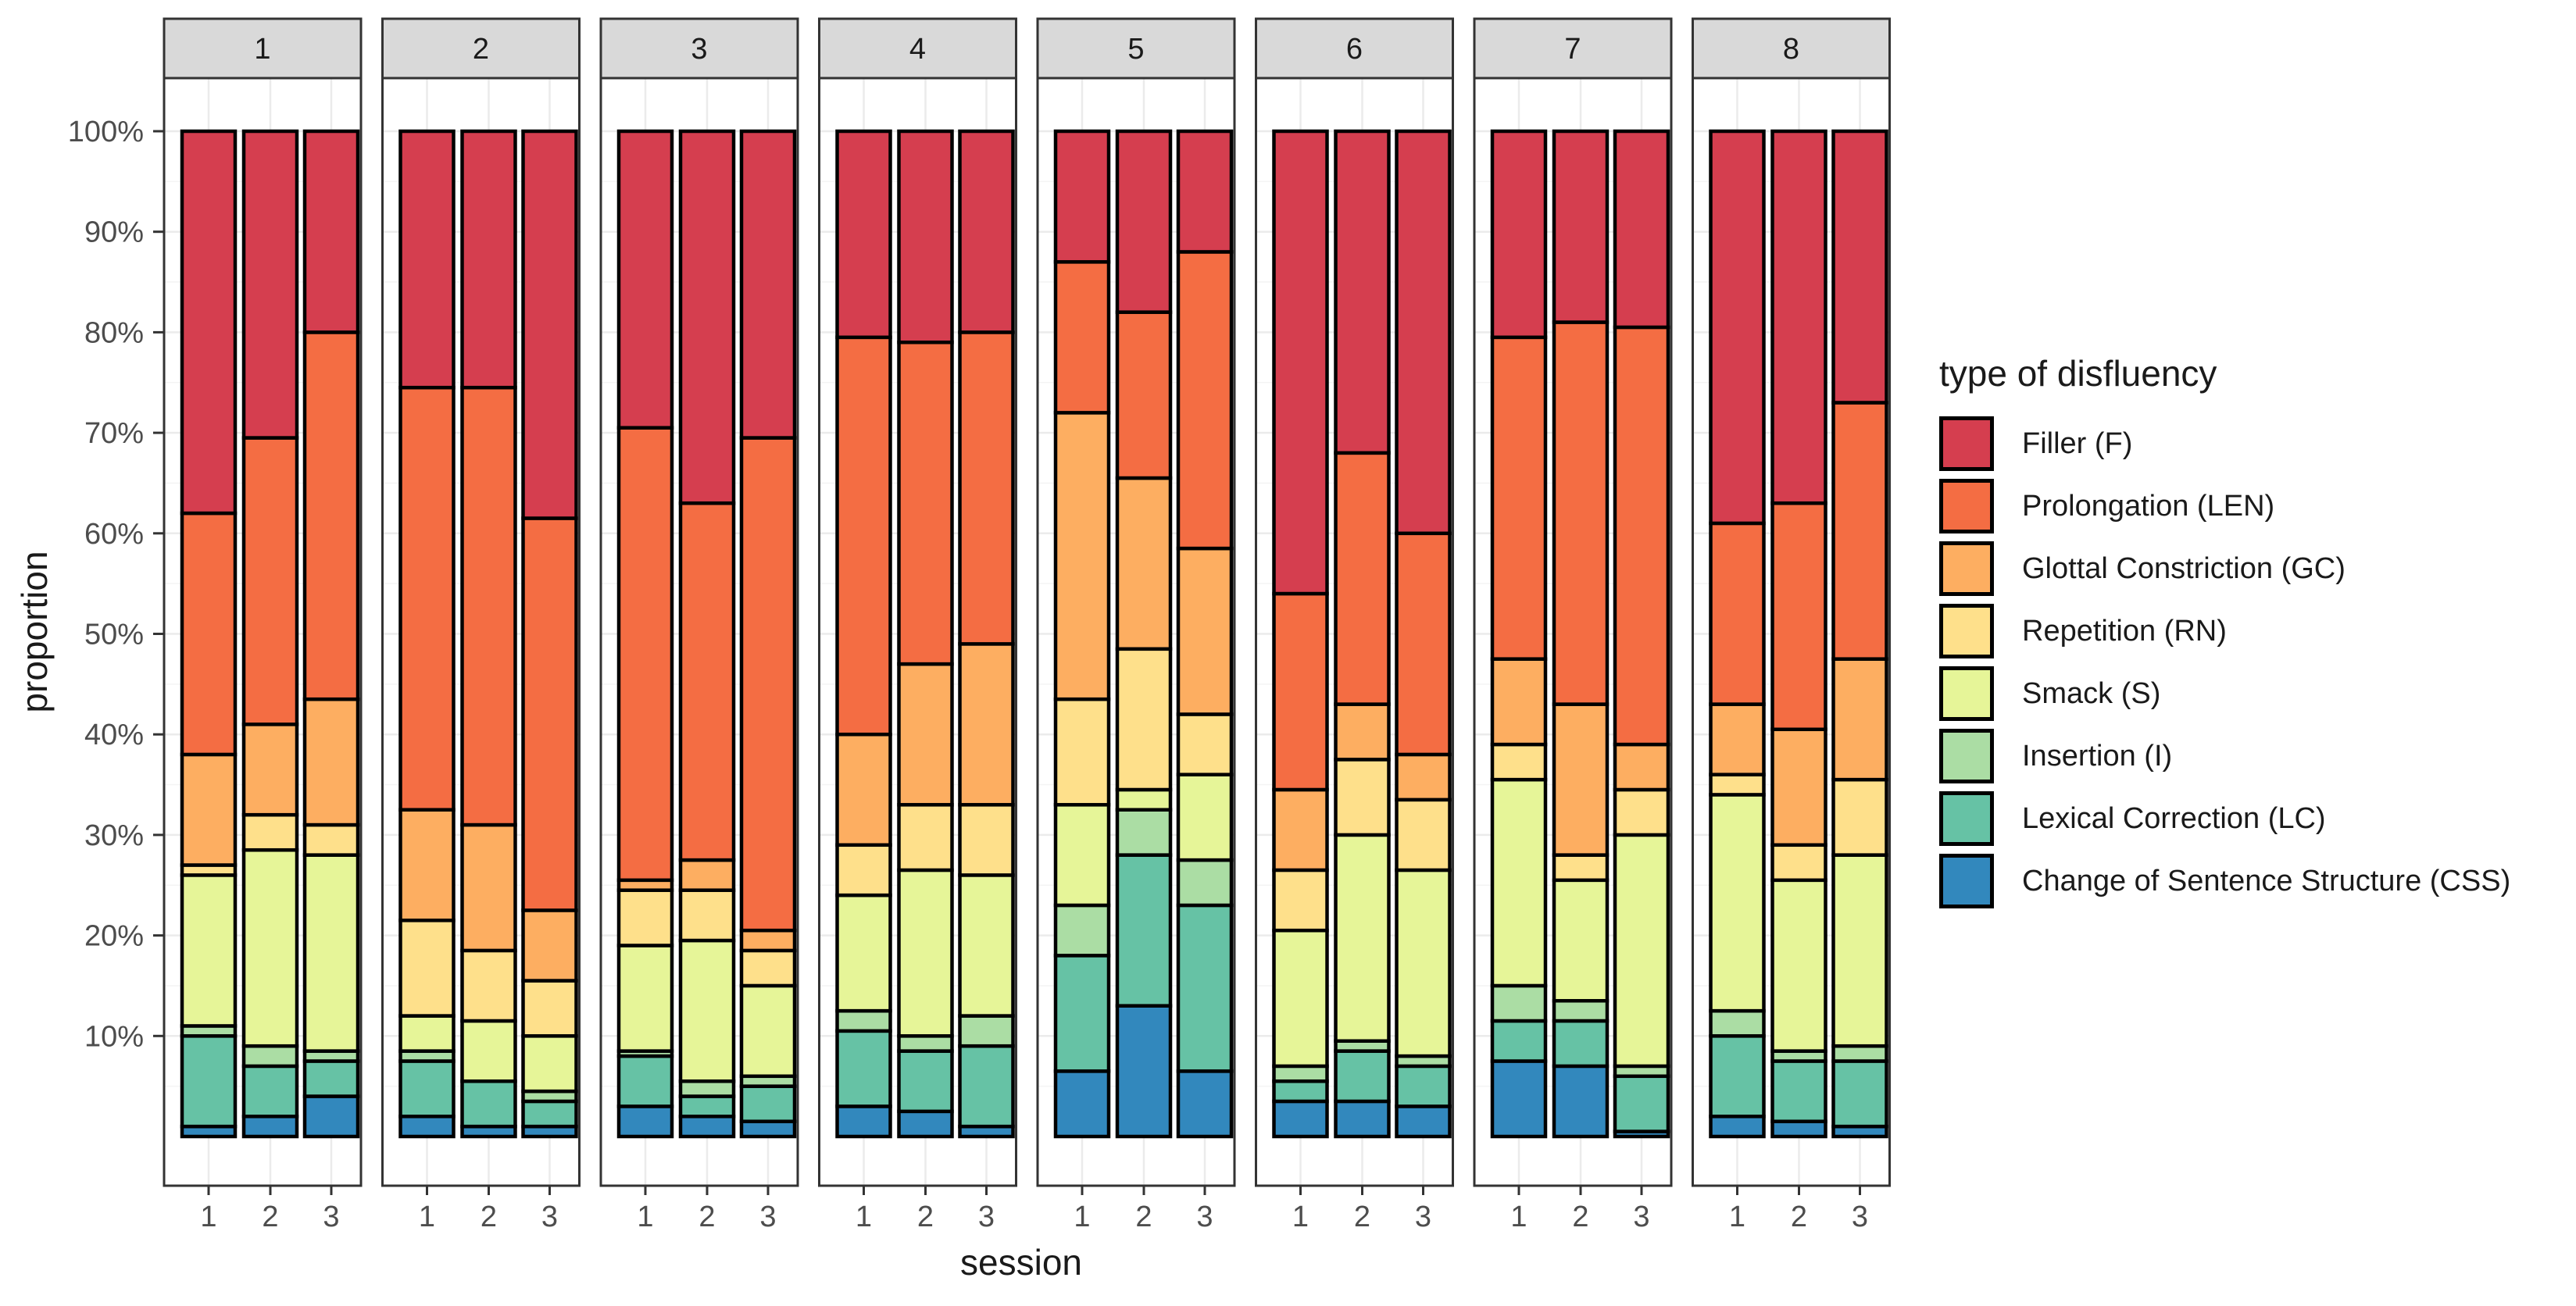  I want to click on y-tick-label: 100%, so click(106, 132).